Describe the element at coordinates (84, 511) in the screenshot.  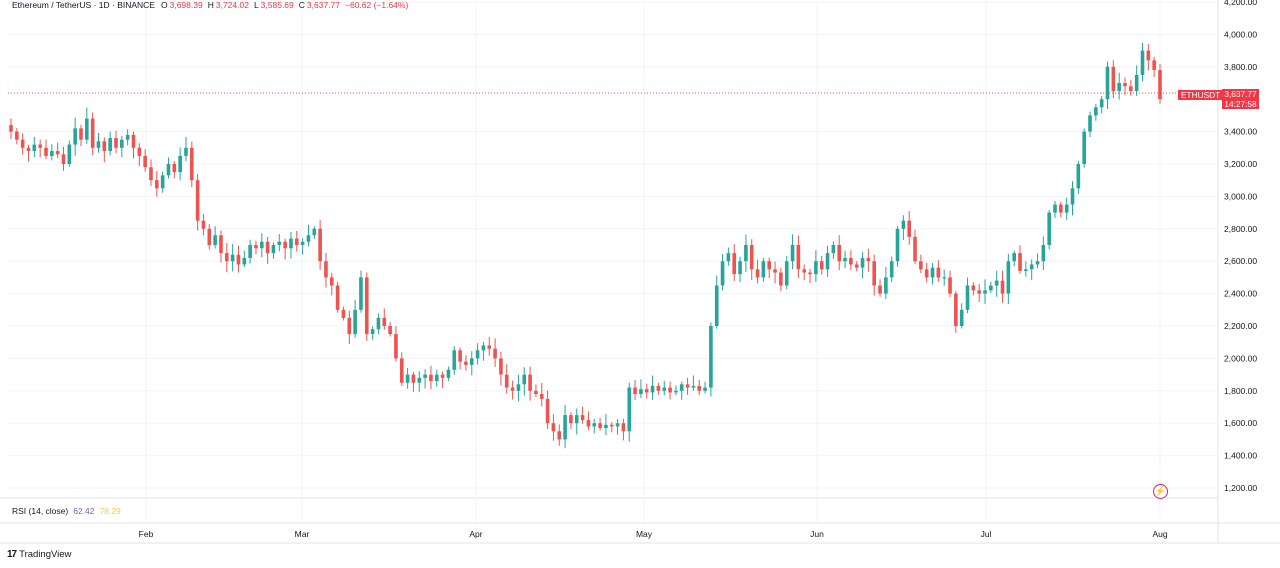
I see `rsi-value: 62.42` at that location.